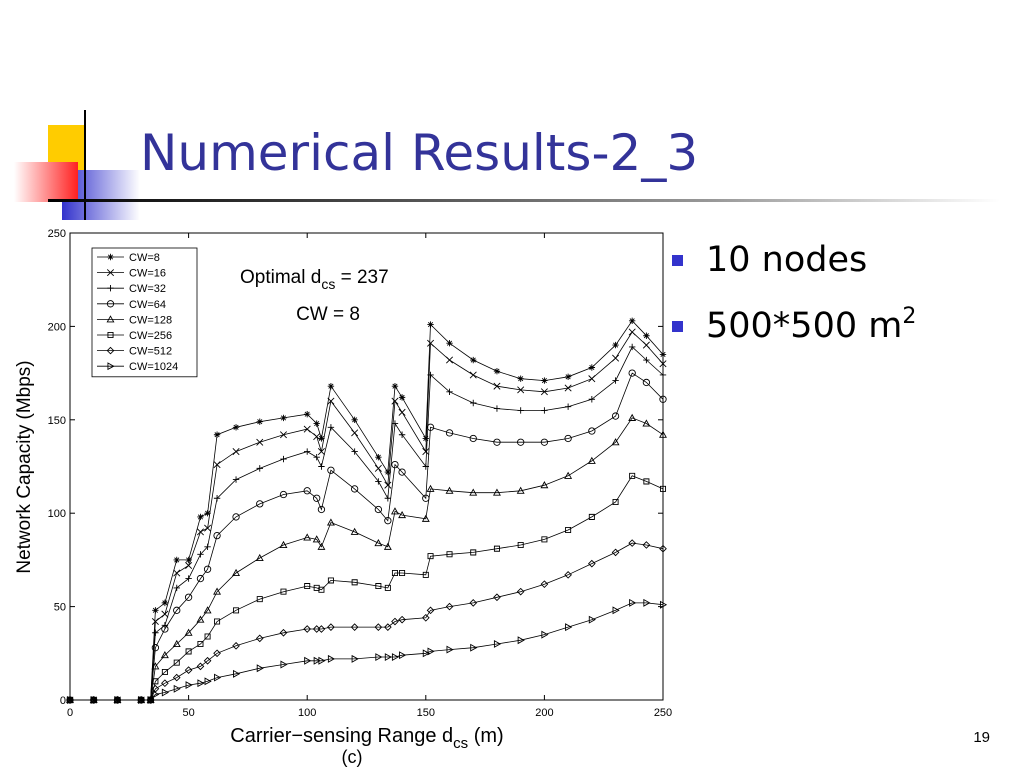  What do you see at coordinates (70, 713) in the screenshot?
I see `x-tick-label: 0` at bounding box center [70, 713].